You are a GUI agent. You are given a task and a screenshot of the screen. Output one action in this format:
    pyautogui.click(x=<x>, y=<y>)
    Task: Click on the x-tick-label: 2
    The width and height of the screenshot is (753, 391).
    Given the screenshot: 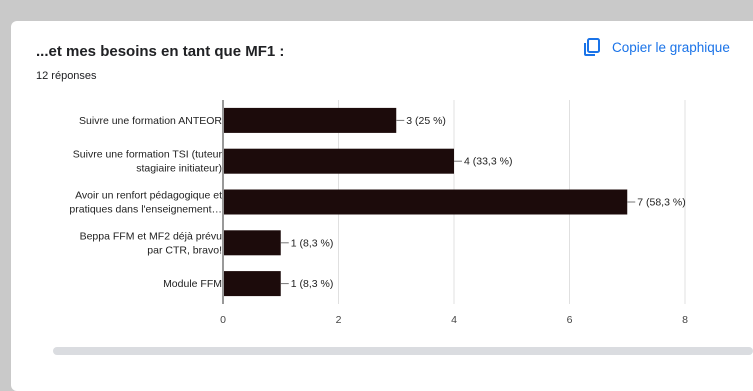 What is the action you would take?
    pyautogui.click(x=339, y=320)
    